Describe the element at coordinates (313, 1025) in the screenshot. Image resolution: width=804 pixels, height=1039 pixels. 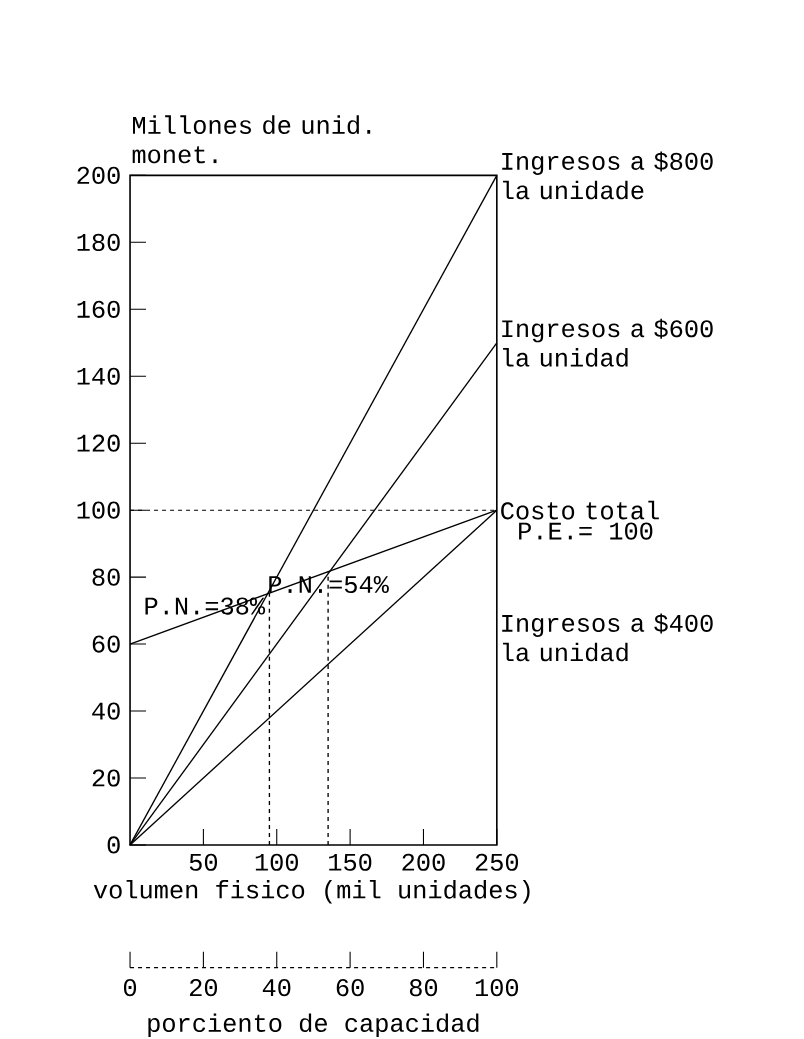
I see `x2-axis-title: porciento de capacidad` at that location.